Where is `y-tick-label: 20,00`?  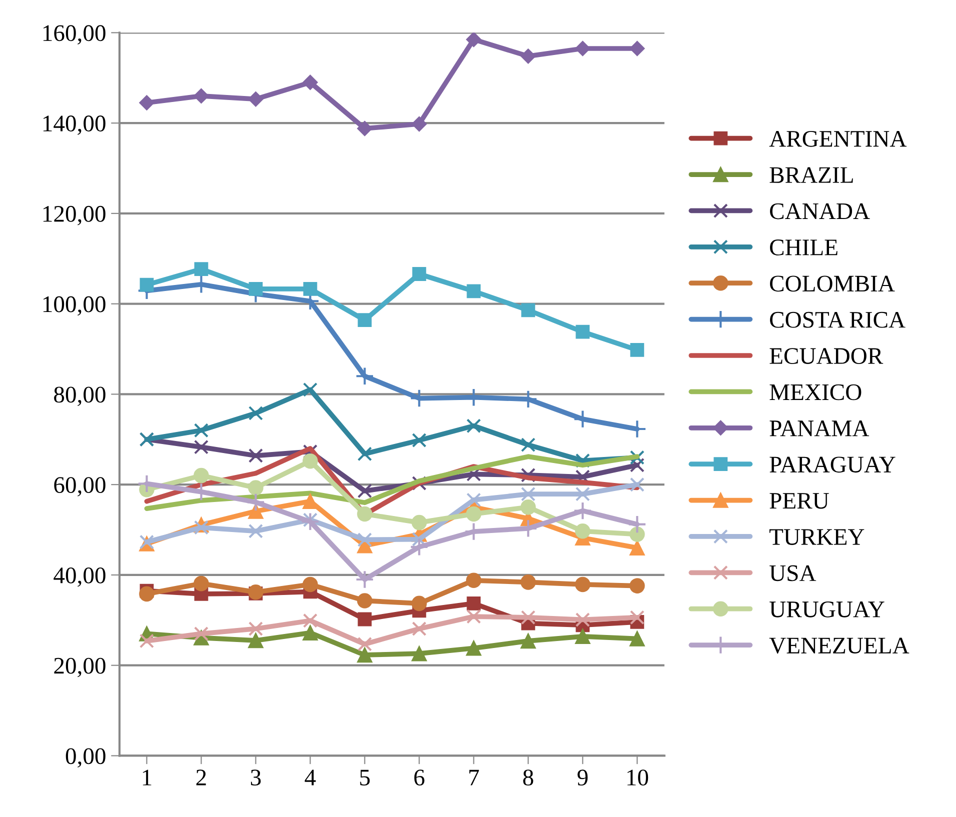
y-tick-label: 20,00 is located at coordinates (80, 668).